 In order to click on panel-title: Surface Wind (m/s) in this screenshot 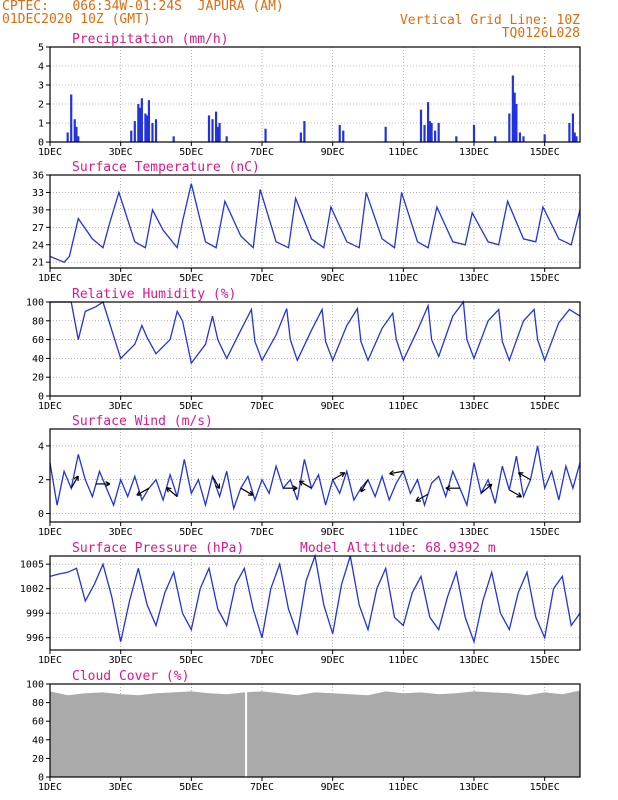, I will do `click(142, 421)`.